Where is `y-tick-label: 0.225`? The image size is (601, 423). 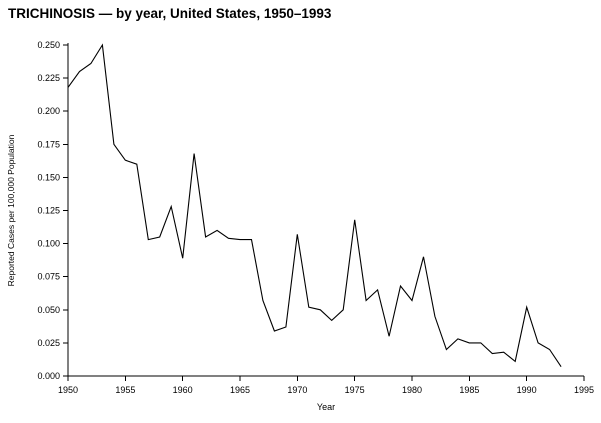 y-tick-label: 0.225 is located at coordinates (48, 78).